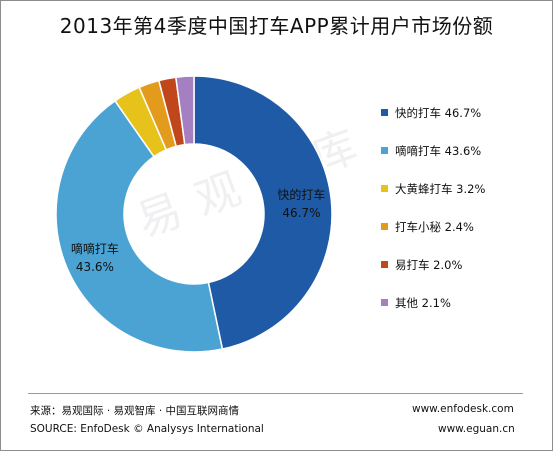 The width and height of the screenshot is (553, 451). I want to click on legend-item-2: 大黄蜂打车 3.2%, so click(466, 189).